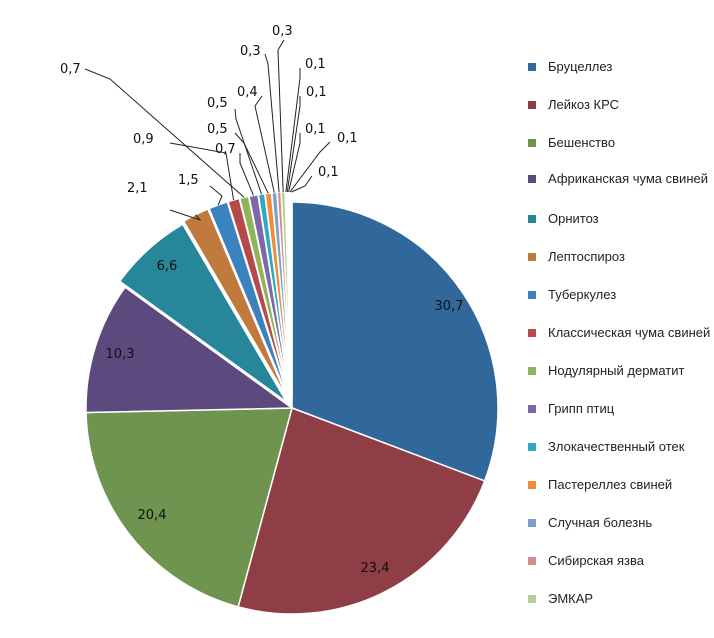 Image resolution: width=714 pixels, height=638 pixels. Describe the element at coordinates (167, 266) in the screenshot. I see `data-label-5: 6,6` at that location.